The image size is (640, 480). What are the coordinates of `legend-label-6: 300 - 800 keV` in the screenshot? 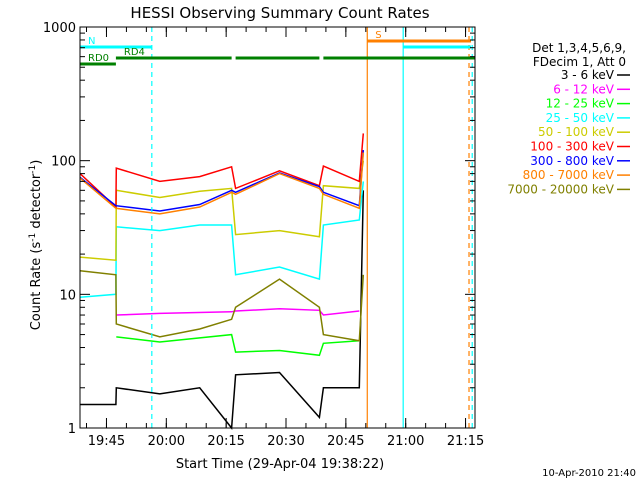 It's located at (572, 161).